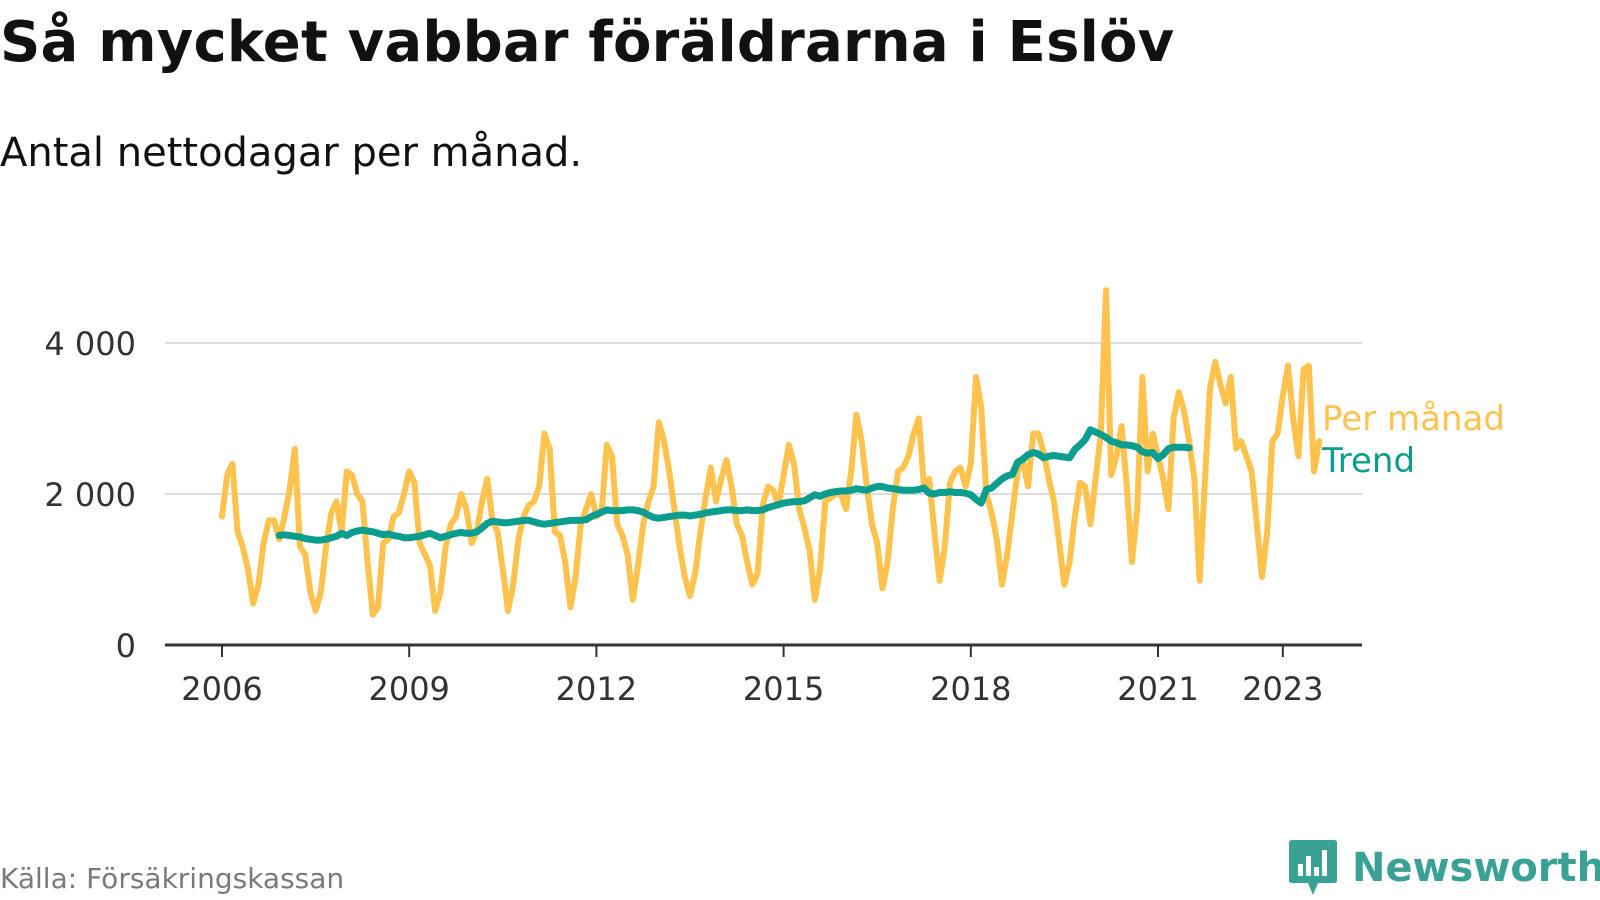 The width and height of the screenshot is (1600, 900). Describe the element at coordinates (1157, 689) in the screenshot. I see `x-tick-label: 2021` at that location.